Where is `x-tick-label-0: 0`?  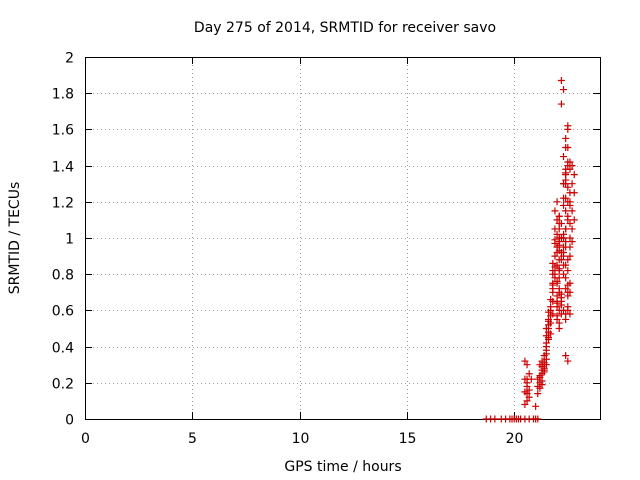
x-tick-label-0: 0 is located at coordinates (85, 439).